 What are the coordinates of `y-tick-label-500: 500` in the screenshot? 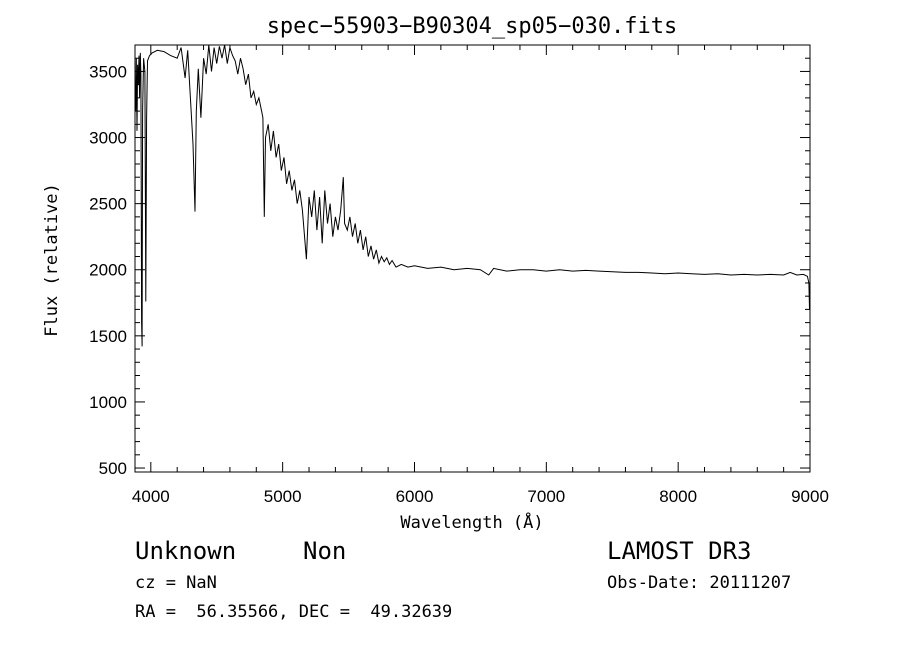 It's located at (113, 468).